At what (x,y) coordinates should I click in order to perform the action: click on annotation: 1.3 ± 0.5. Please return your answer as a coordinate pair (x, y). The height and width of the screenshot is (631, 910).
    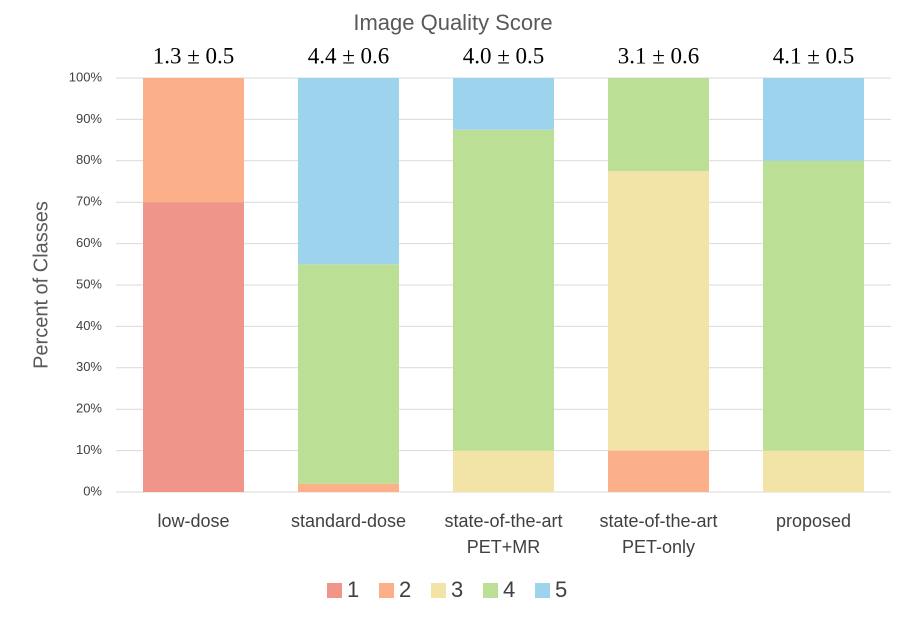
    Looking at the image, I should click on (194, 55).